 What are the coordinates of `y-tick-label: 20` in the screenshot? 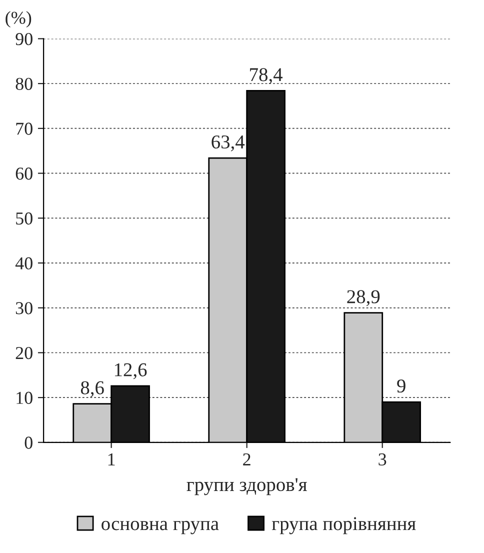 It's located at (24, 353).